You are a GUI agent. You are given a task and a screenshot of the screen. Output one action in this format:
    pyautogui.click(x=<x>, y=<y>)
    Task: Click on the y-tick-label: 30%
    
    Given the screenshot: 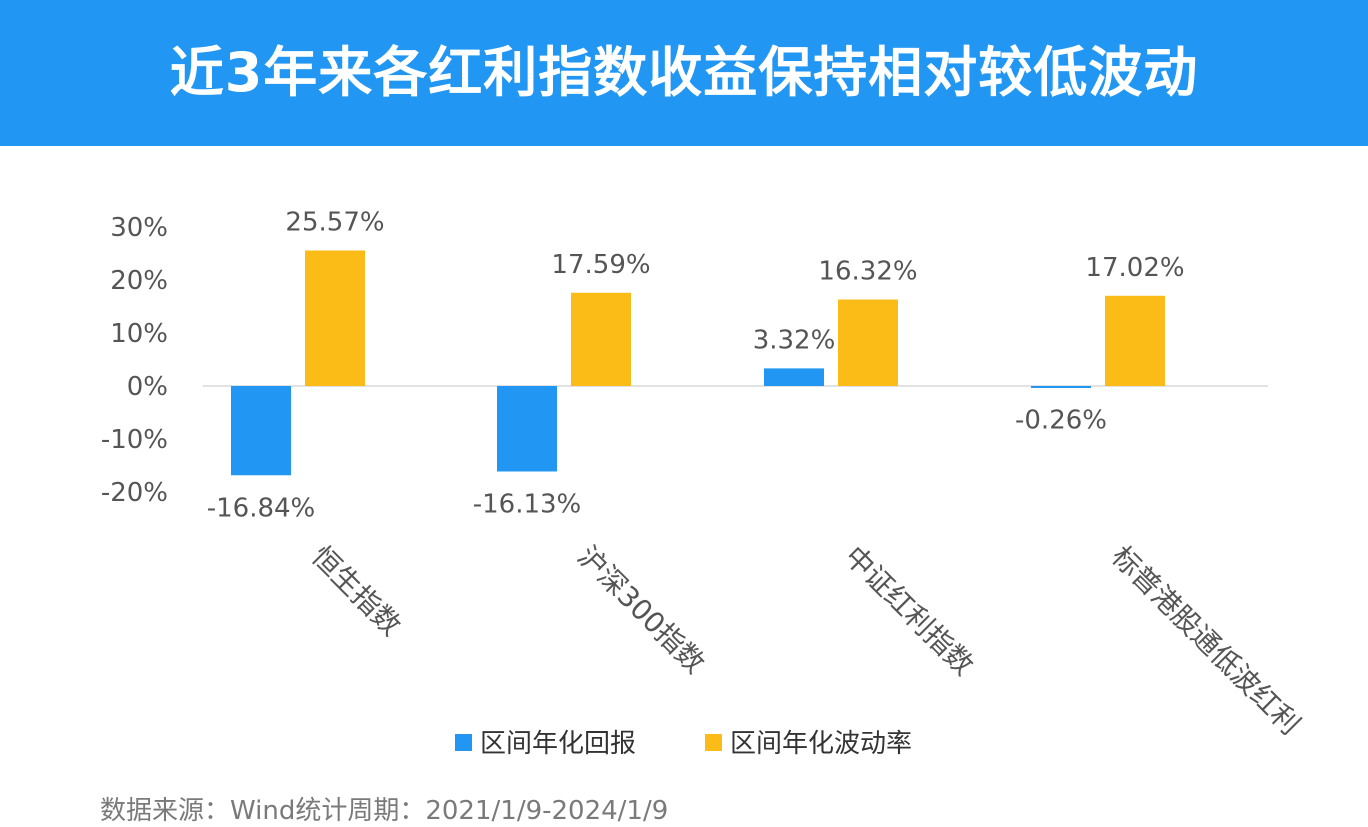 What is the action you would take?
    pyautogui.click(x=139, y=228)
    